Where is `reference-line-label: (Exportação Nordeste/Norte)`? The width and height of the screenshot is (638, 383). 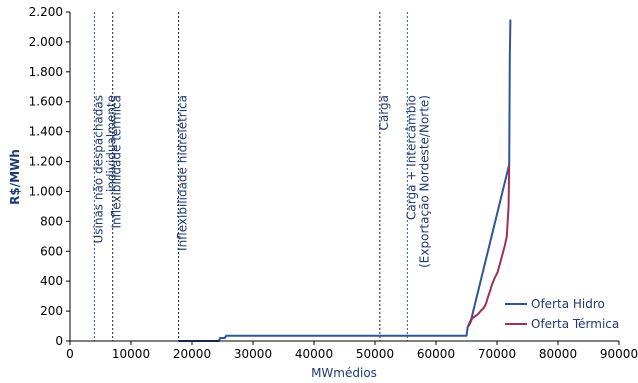
reference-line-label: (Exportação Nordeste/Norte) is located at coordinates (424, 181).